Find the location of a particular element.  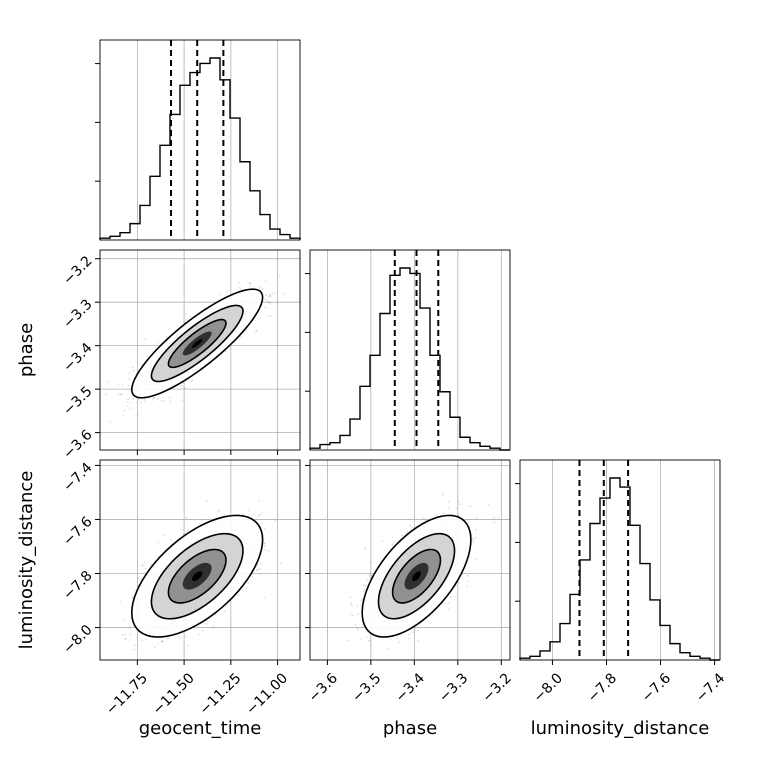

histogram-panel-geocent_time is located at coordinates (198, 140).